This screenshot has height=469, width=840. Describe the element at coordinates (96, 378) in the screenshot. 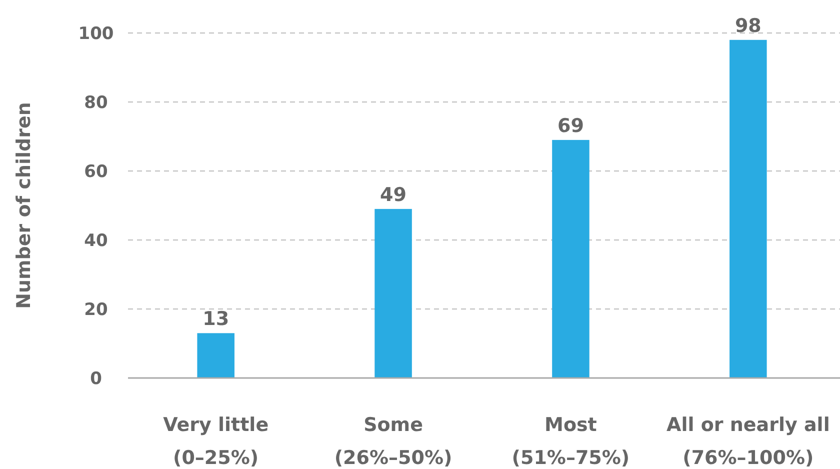

I see `y-tick-label: 0` at that location.